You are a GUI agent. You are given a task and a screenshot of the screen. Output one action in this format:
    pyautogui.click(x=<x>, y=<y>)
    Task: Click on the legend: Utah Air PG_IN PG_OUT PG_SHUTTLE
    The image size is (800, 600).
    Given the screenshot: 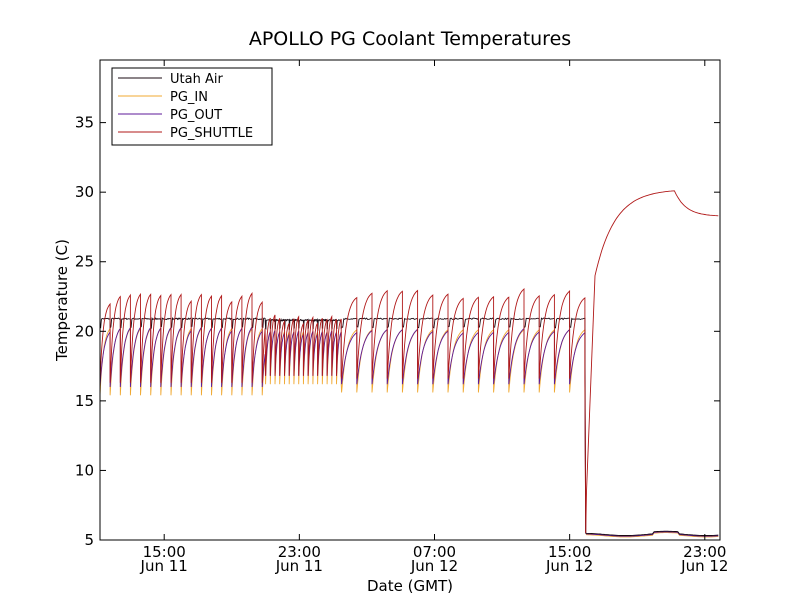 What is the action you would take?
    pyautogui.click(x=192, y=106)
    